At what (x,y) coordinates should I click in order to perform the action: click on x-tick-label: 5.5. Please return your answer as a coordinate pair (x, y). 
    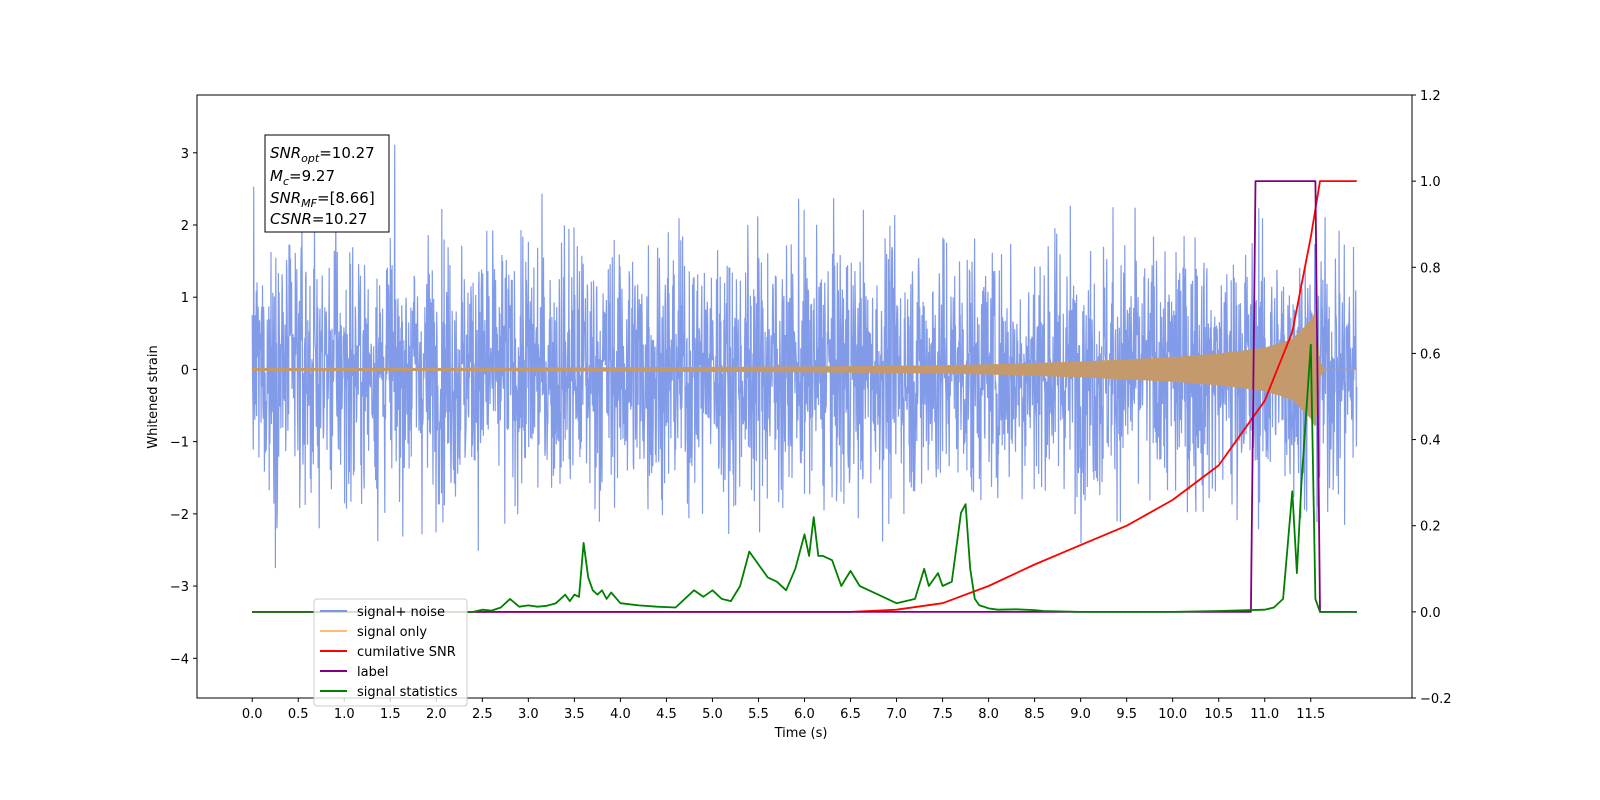
    Looking at the image, I should click on (758, 714).